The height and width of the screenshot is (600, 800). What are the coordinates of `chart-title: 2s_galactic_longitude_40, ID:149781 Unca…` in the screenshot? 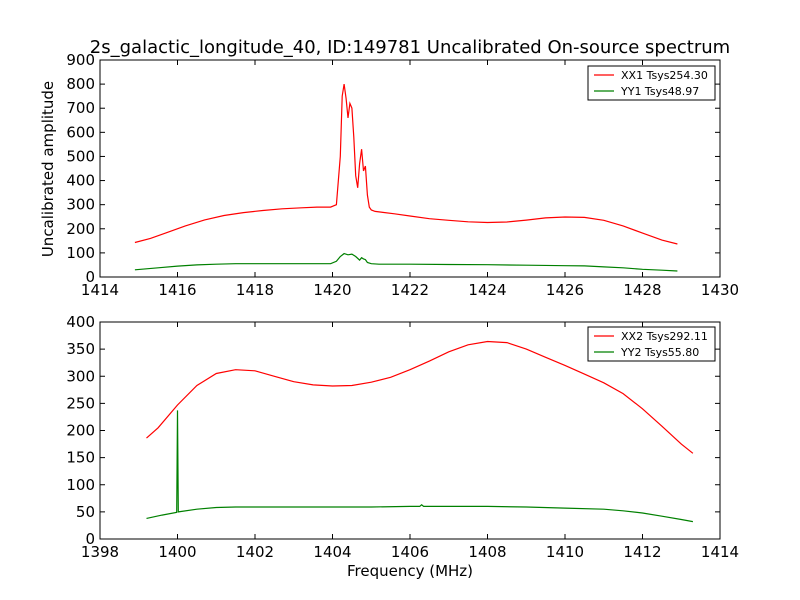 It's located at (410, 47).